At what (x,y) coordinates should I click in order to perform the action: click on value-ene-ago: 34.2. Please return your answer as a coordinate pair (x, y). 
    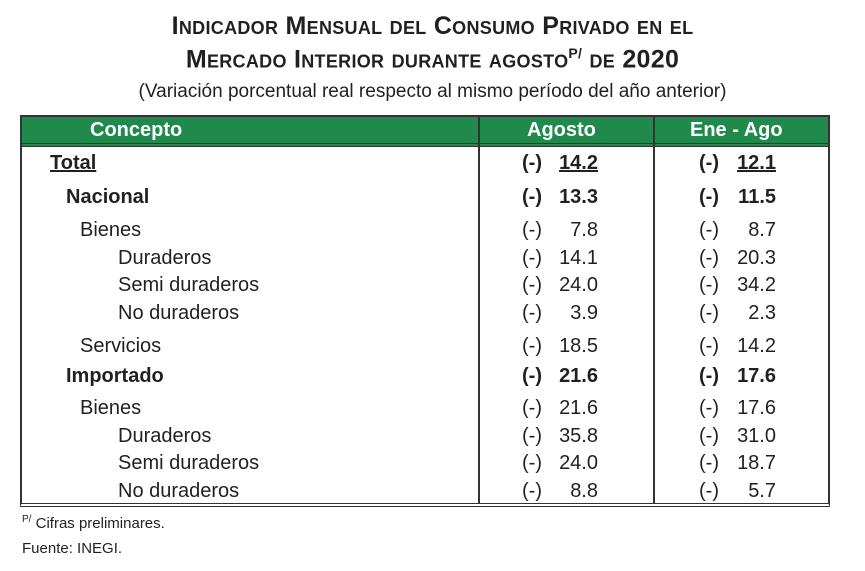
    Looking at the image, I should click on (756, 285).